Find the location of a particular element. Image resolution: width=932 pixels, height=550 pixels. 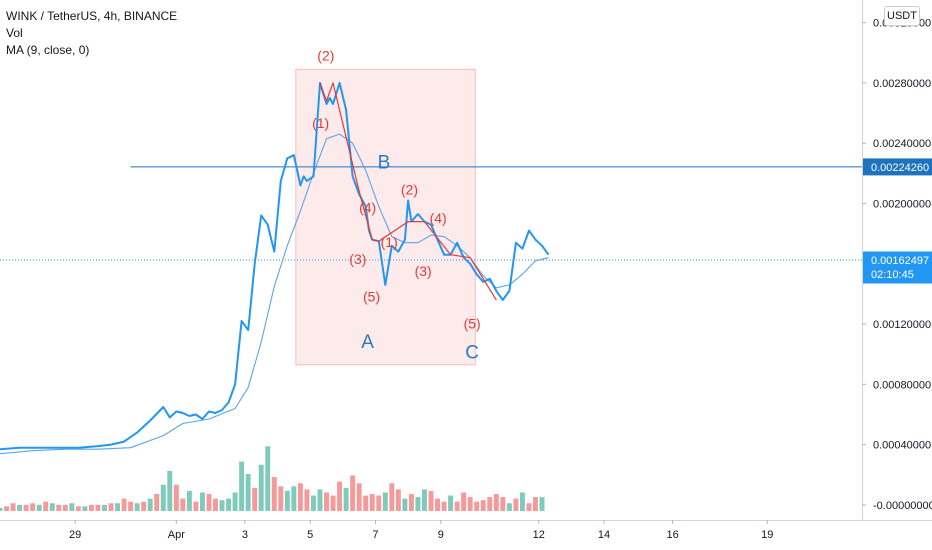

currency-button: USDT is located at coordinates (902, 16).